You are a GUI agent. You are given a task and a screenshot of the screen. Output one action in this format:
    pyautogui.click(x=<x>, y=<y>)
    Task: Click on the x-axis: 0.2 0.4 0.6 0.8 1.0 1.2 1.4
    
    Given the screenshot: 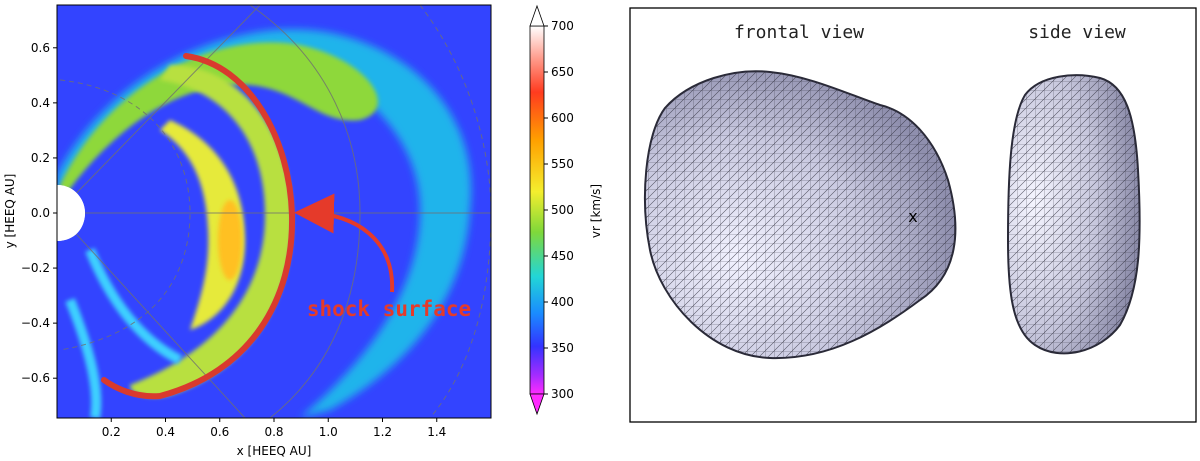 What is the action you would take?
    pyautogui.click(x=274, y=428)
    